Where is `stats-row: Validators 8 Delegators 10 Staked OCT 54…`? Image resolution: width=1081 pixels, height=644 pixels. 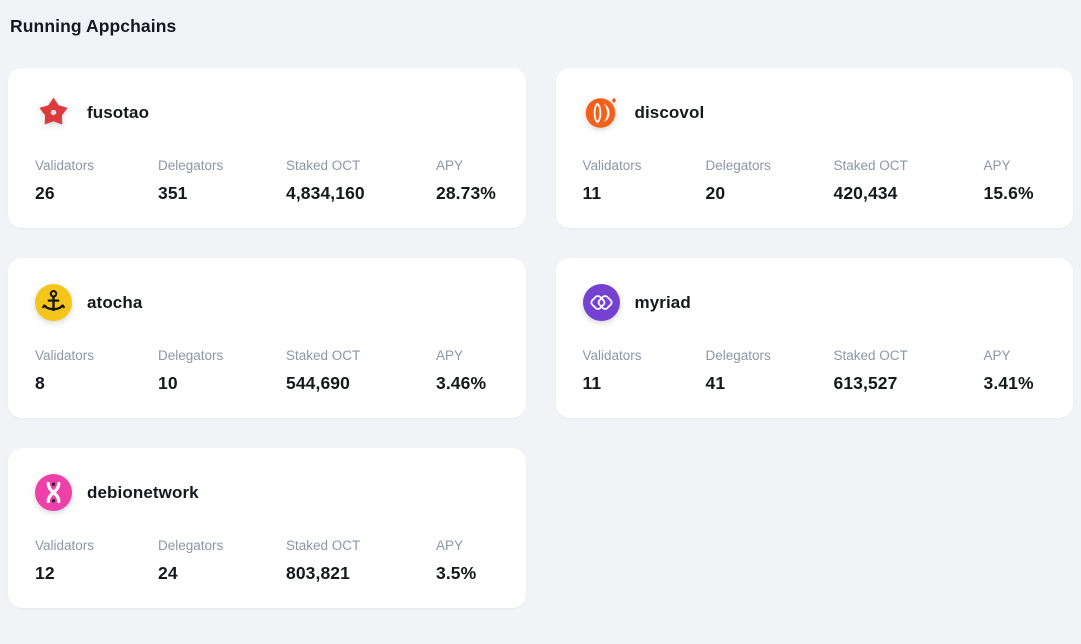
stats-row: Validators 8 Delegators 10 Staked OCT 54… is located at coordinates (268, 371).